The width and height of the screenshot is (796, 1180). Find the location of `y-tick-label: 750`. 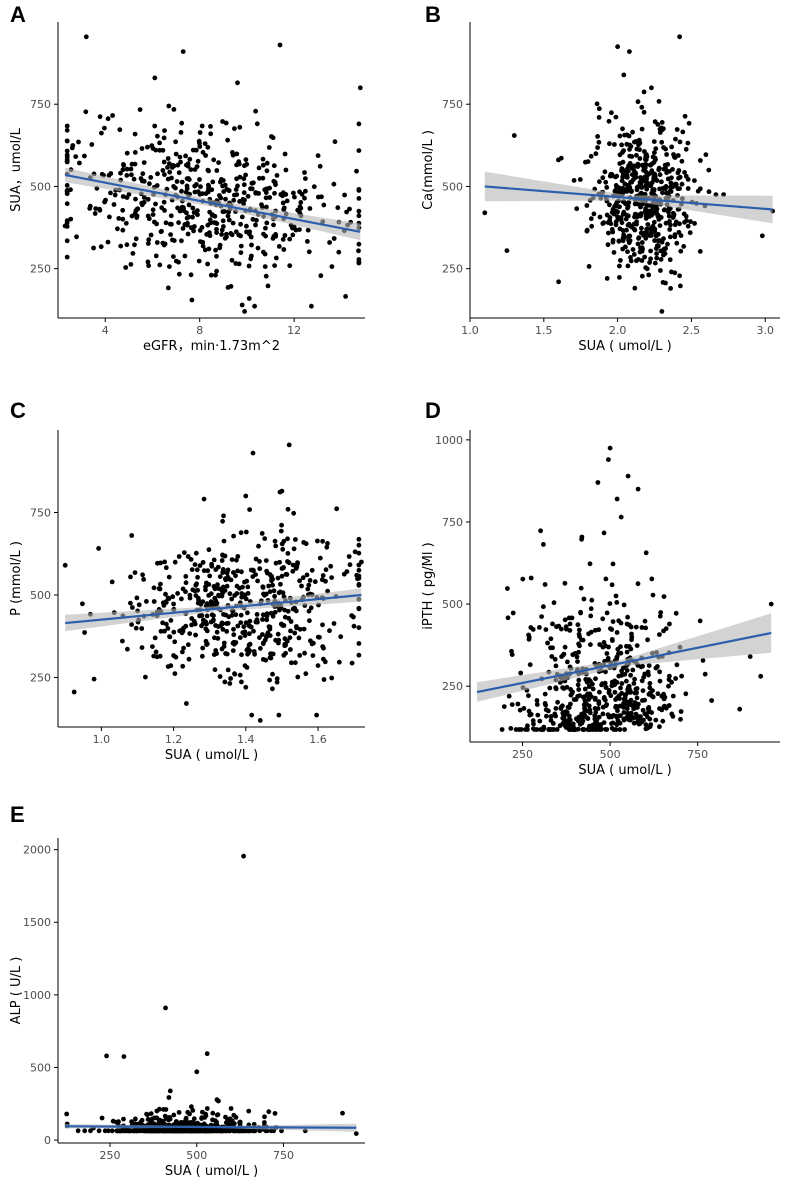

y-tick-label: 750 is located at coordinates (40, 513).